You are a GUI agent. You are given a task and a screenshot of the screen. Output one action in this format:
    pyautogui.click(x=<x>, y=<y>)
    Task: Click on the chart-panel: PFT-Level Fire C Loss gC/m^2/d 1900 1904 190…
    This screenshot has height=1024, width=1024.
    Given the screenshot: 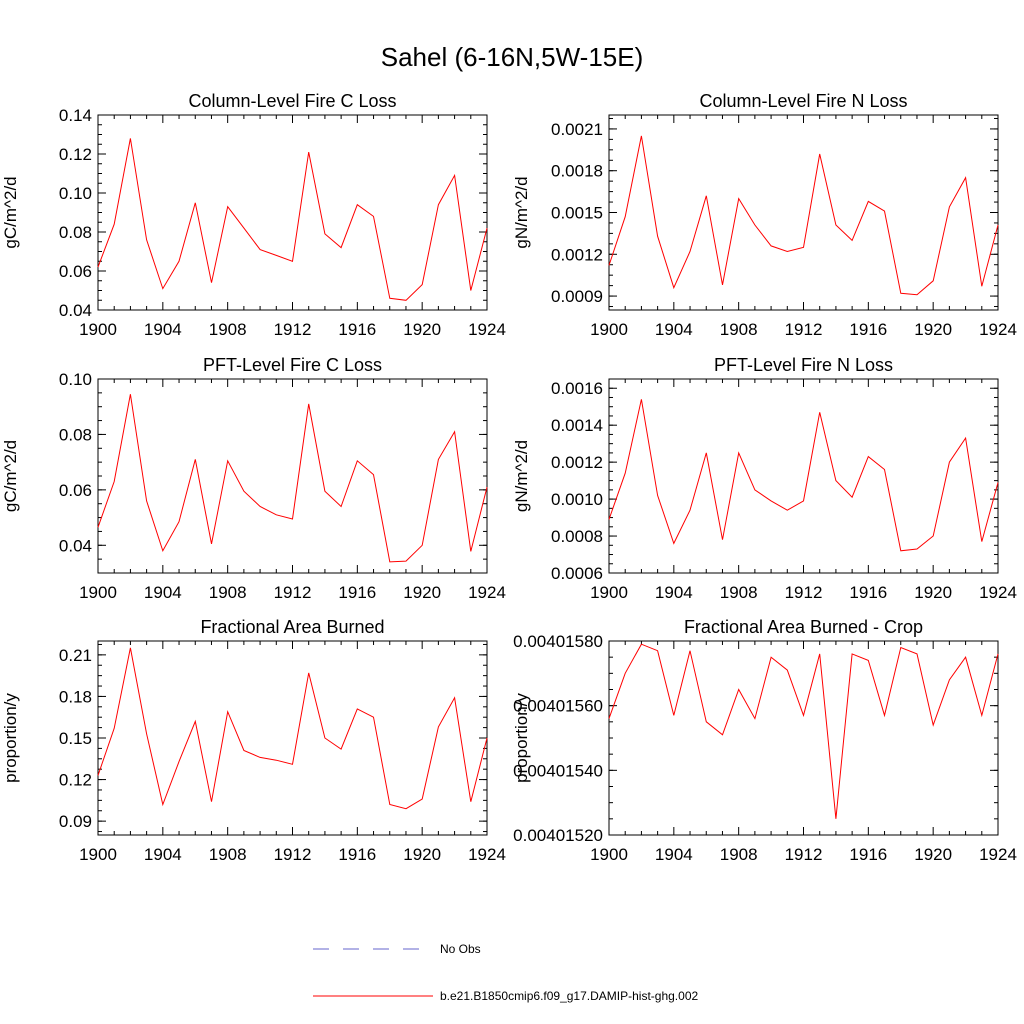 What is the action you would take?
    pyautogui.click(x=253, y=478)
    